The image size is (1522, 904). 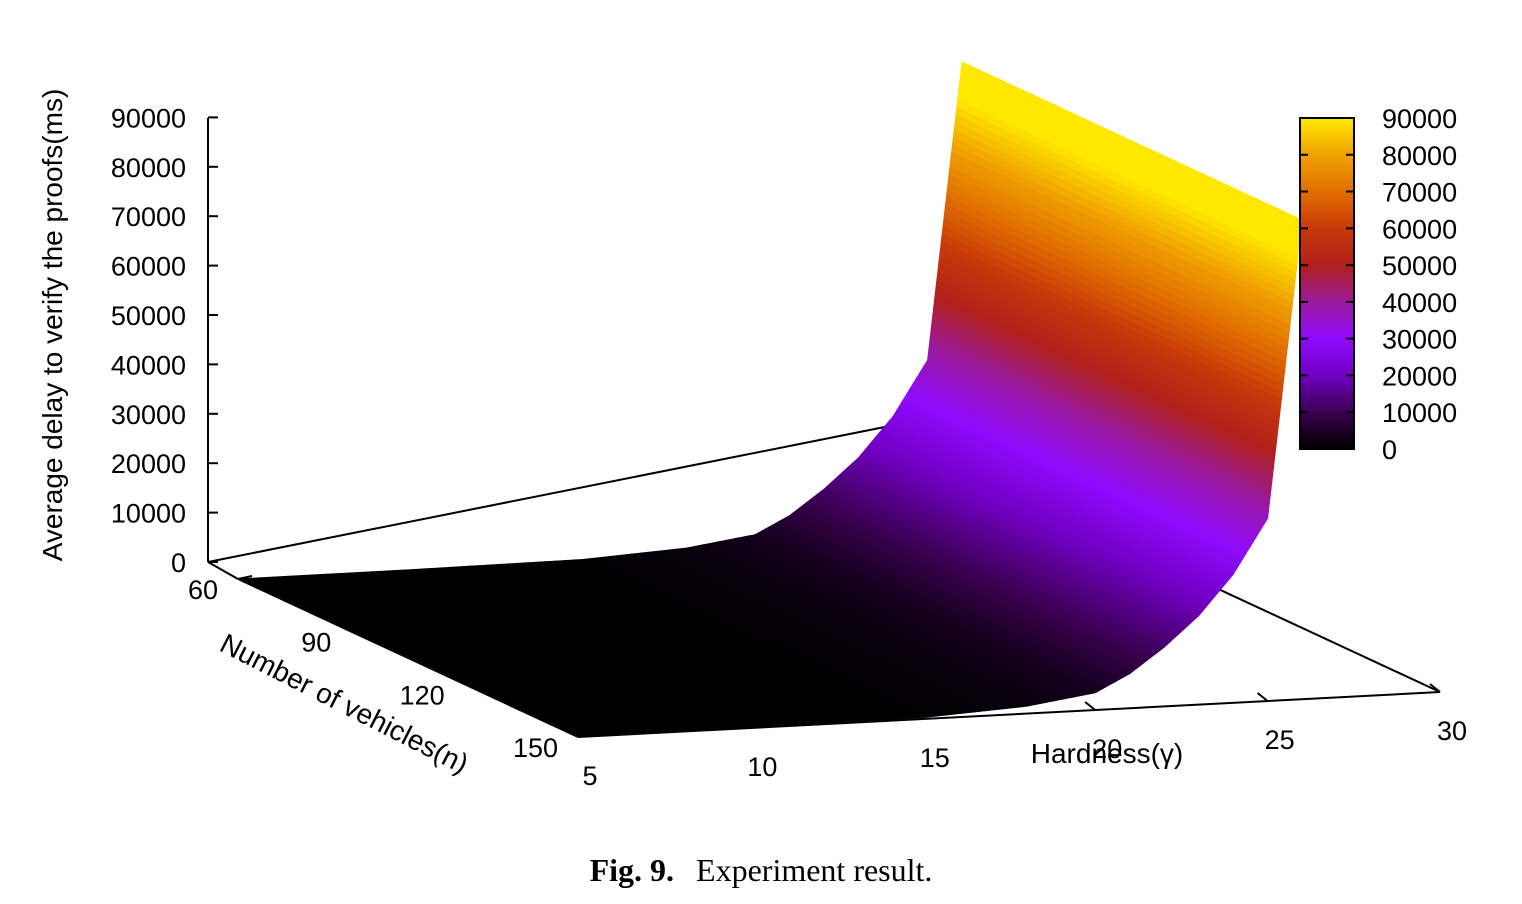 I want to click on colorbar-tick-label: 50000, so click(x=1419, y=266).